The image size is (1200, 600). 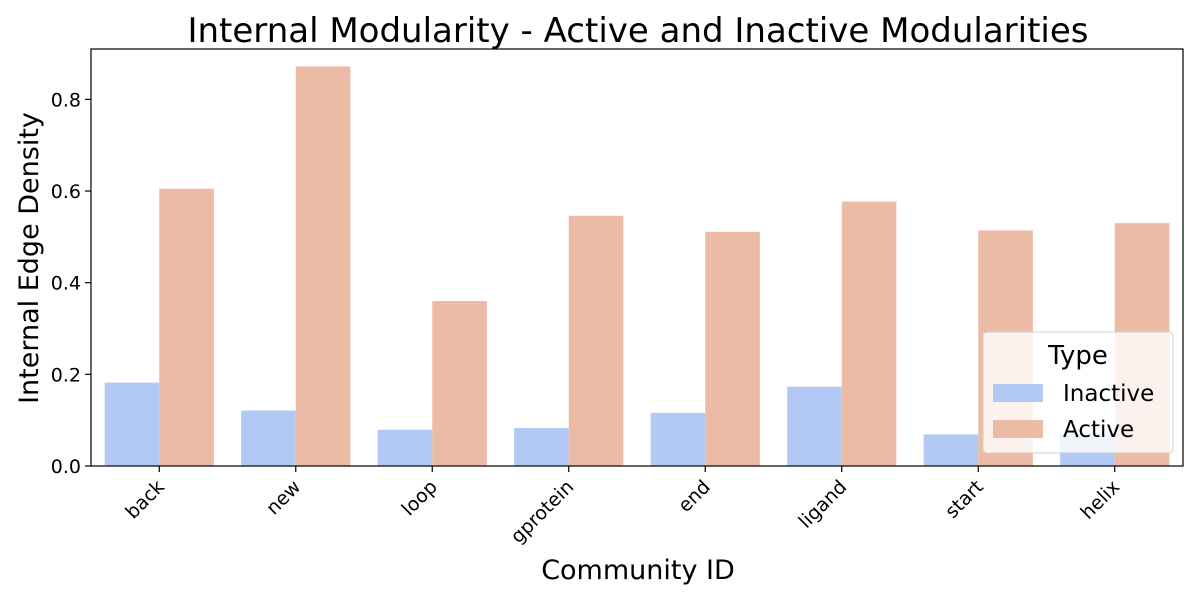 I want to click on x-tick-label-helix: helix, so click(x=1101, y=500).